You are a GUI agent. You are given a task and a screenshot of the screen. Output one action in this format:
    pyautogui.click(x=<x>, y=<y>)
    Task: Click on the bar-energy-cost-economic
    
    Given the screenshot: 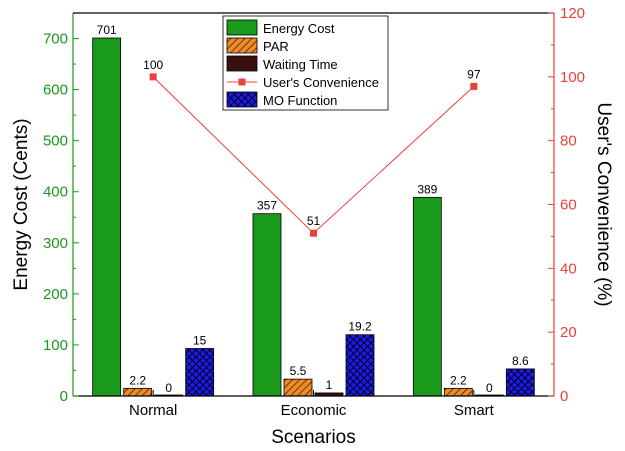 What is the action you would take?
    pyautogui.click(x=267, y=305)
    